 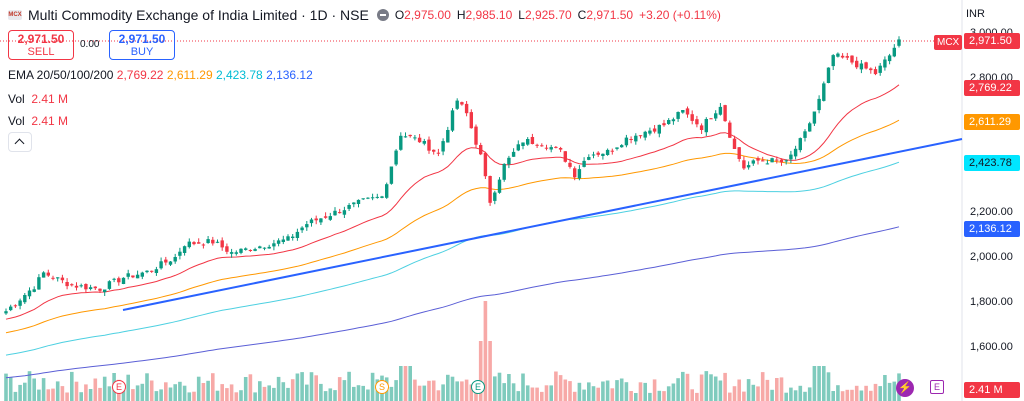 What do you see at coordinates (992, 229) in the screenshot?
I see `ema200-price-label: 2,136.12` at bounding box center [992, 229].